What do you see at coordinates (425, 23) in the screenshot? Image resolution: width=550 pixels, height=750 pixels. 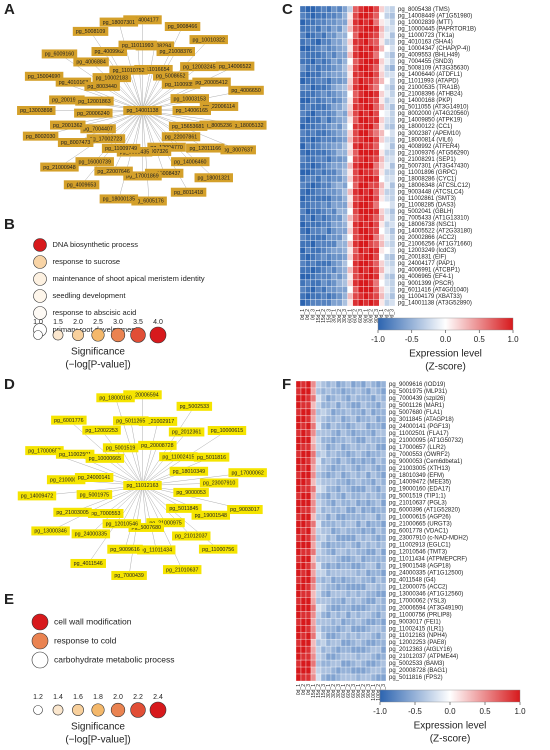 I see `row-label: pg_10002839 (MTT)` at bounding box center [425, 23].